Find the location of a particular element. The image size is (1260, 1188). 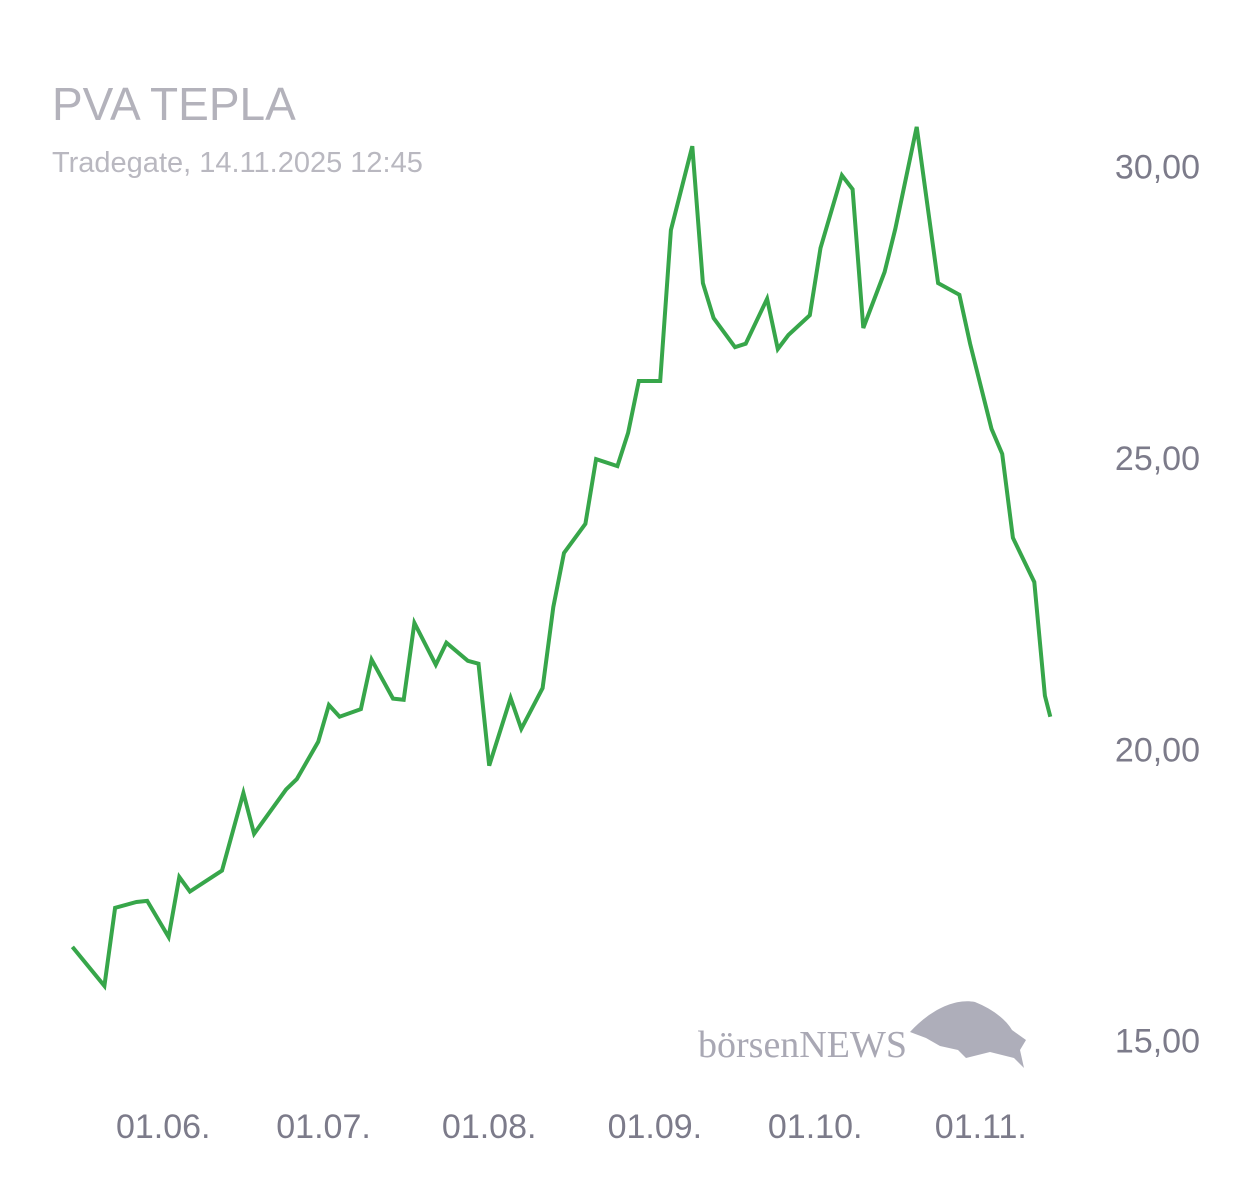

x-tick-label: 01.09. is located at coordinates (655, 1127).